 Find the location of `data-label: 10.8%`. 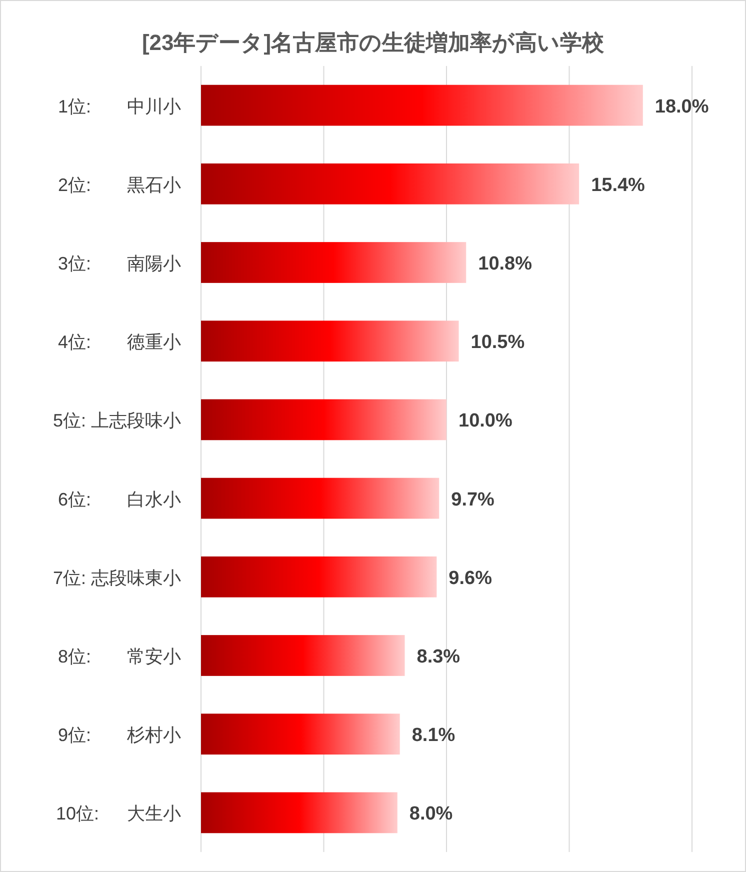

data-label: 10.8% is located at coordinates (505, 264).